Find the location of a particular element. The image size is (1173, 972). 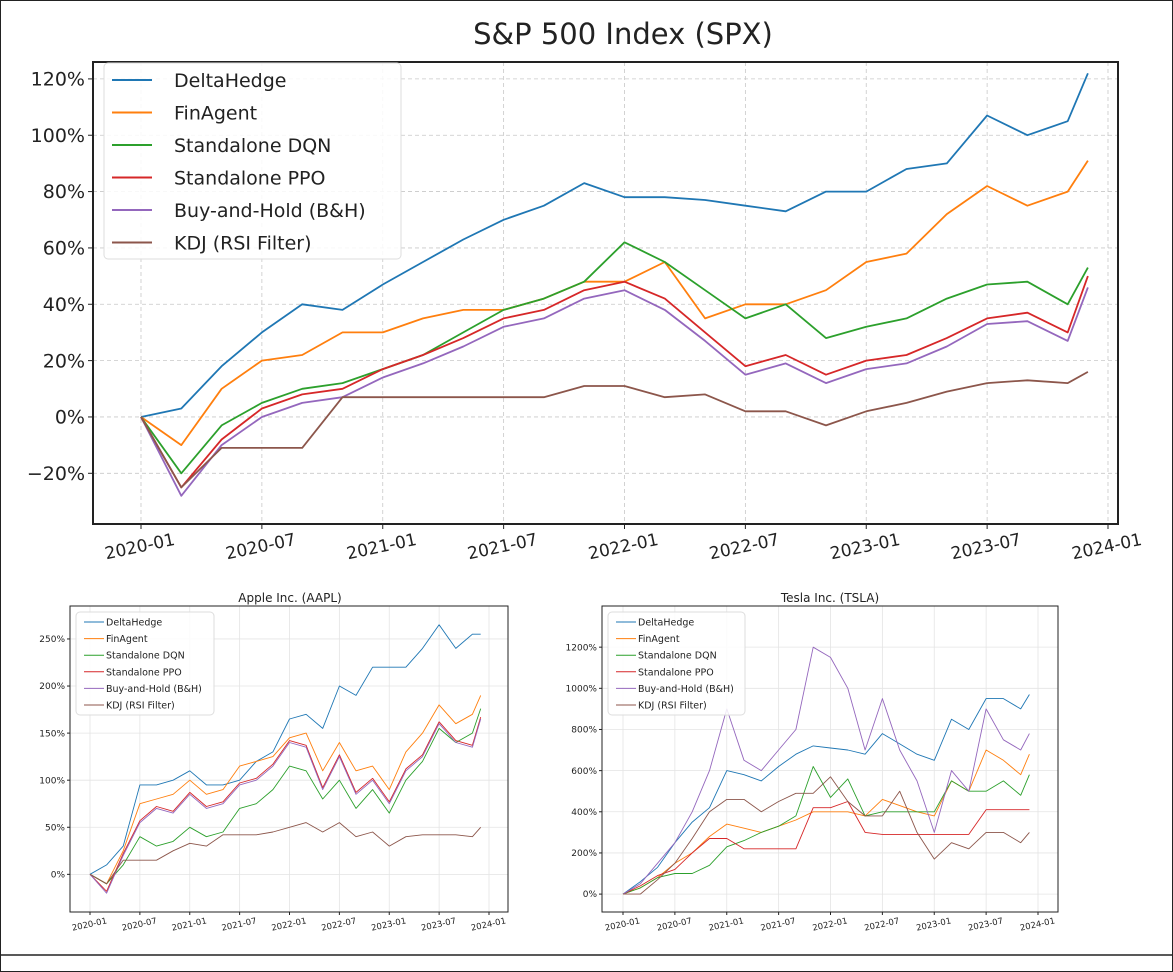

y-tick-label: 120% is located at coordinates (58, 80).